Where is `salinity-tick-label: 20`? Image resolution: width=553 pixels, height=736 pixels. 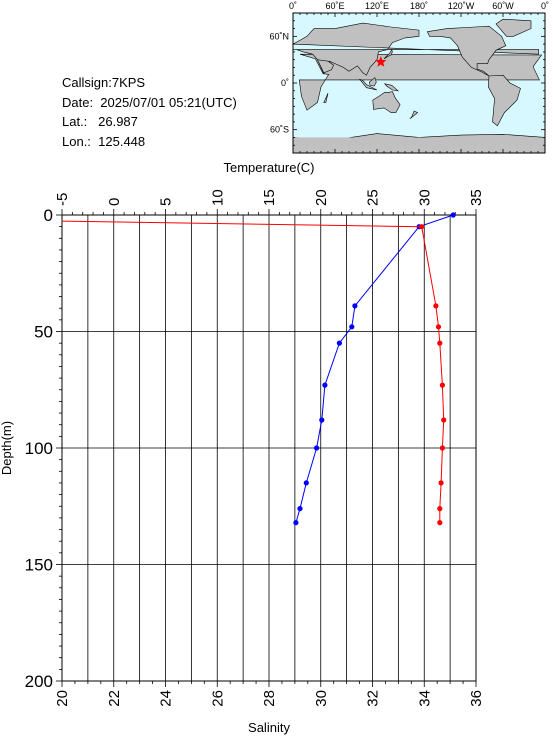
salinity-tick-label: 20 is located at coordinates (62, 698).